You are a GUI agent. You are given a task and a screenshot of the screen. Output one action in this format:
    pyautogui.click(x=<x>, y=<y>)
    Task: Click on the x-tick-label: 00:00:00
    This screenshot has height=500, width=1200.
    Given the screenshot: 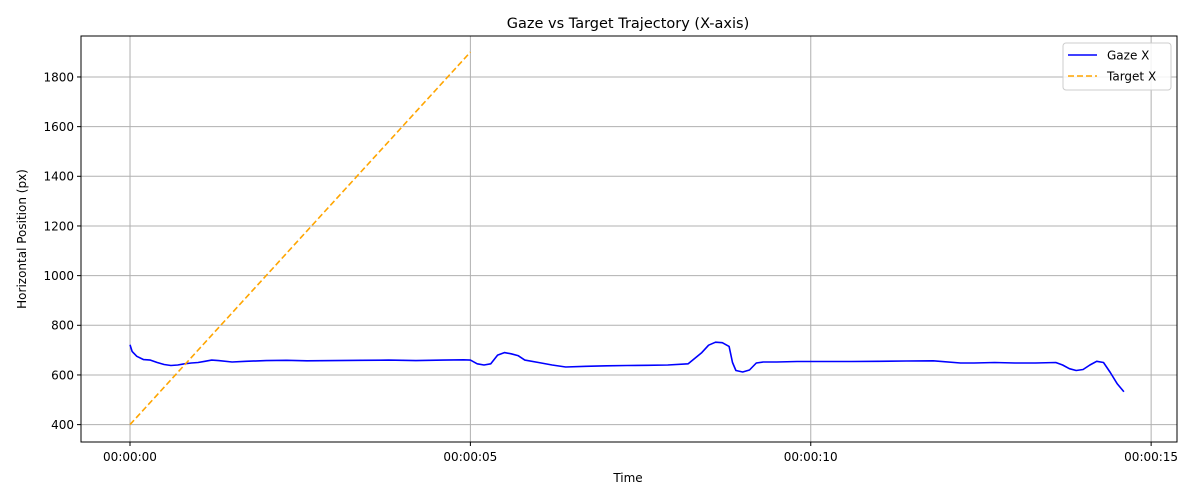 What is the action you would take?
    pyautogui.click(x=130, y=457)
    